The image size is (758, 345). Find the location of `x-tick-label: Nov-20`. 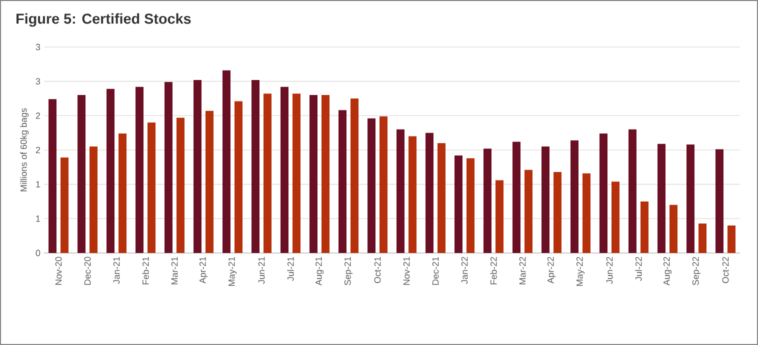

x-tick-label: Nov-20 is located at coordinates (58, 270).